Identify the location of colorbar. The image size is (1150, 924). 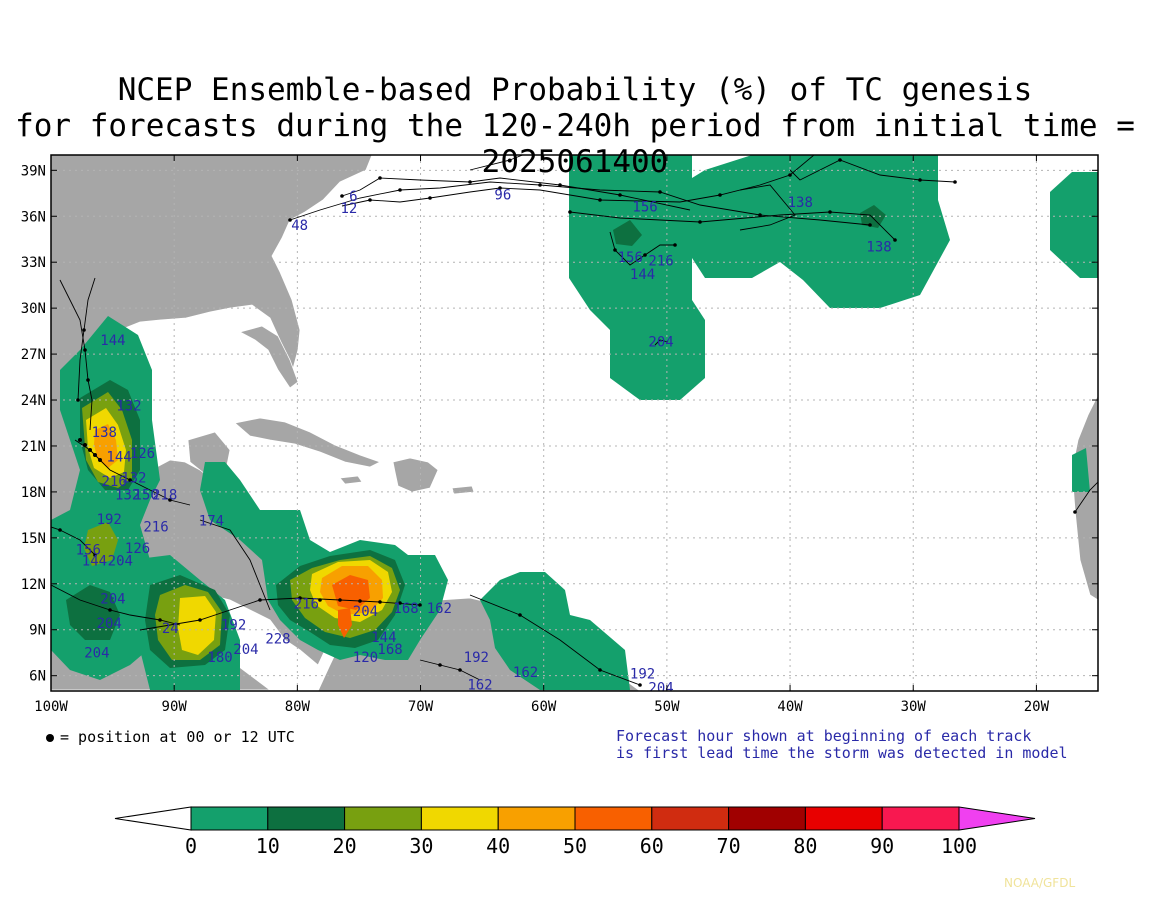
(575, 818).